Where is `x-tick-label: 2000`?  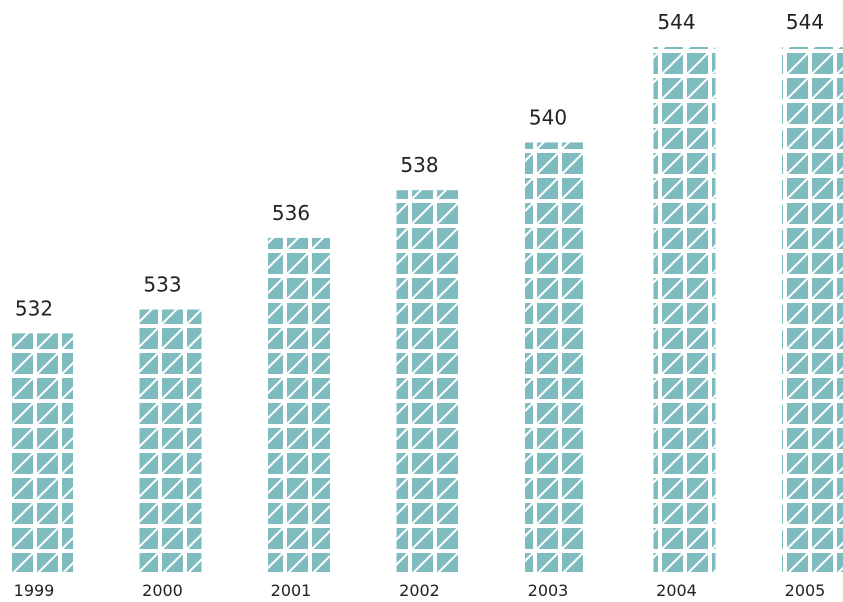
x-tick-label: 2000 is located at coordinates (162, 590).